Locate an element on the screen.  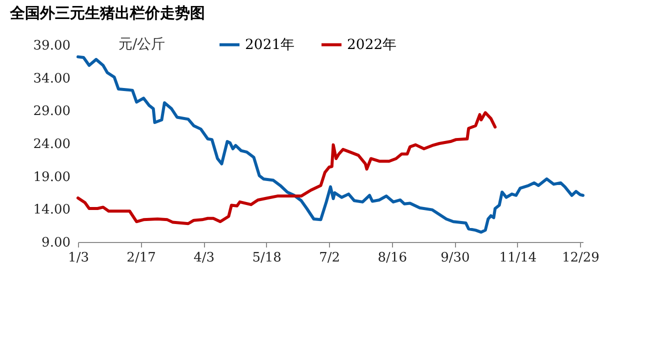
x-tick-label: 2/17 is located at coordinates (141, 258).